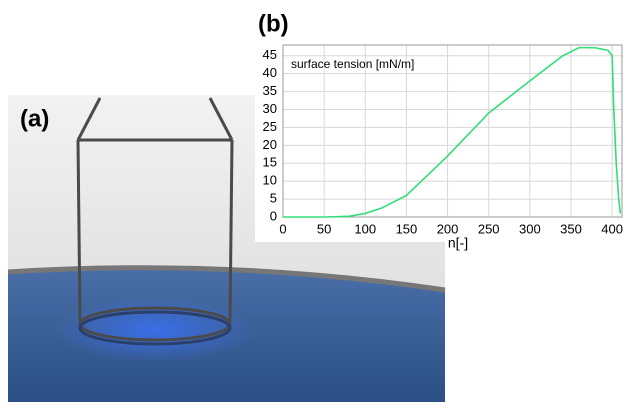 The width and height of the screenshot is (626, 407). What do you see at coordinates (407, 228) in the screenshot?
I see `x-tick-label: 150` at bounding box center [407, 228].